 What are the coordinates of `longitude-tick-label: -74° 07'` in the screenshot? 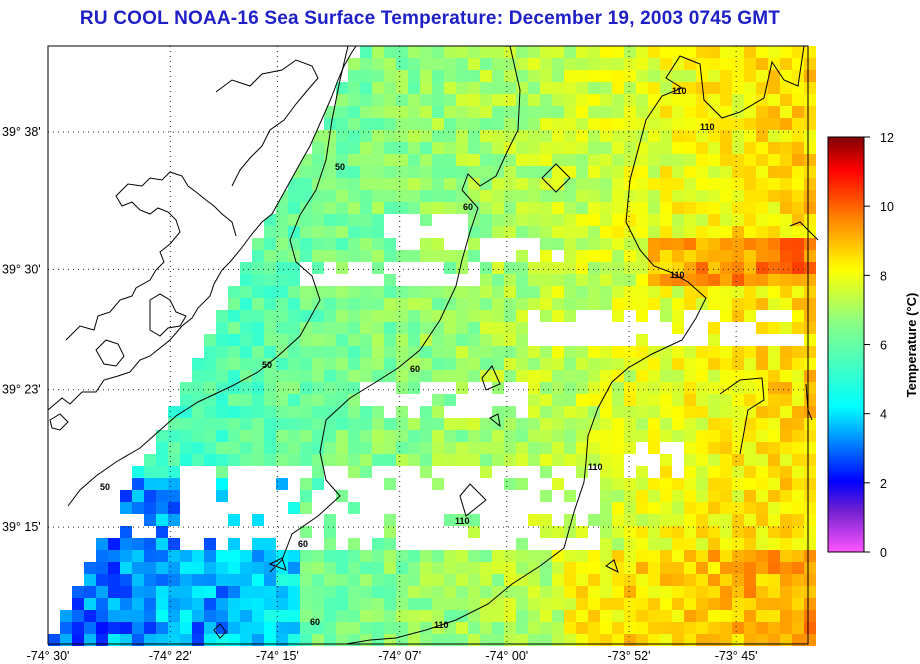 It's located at (399, 656).